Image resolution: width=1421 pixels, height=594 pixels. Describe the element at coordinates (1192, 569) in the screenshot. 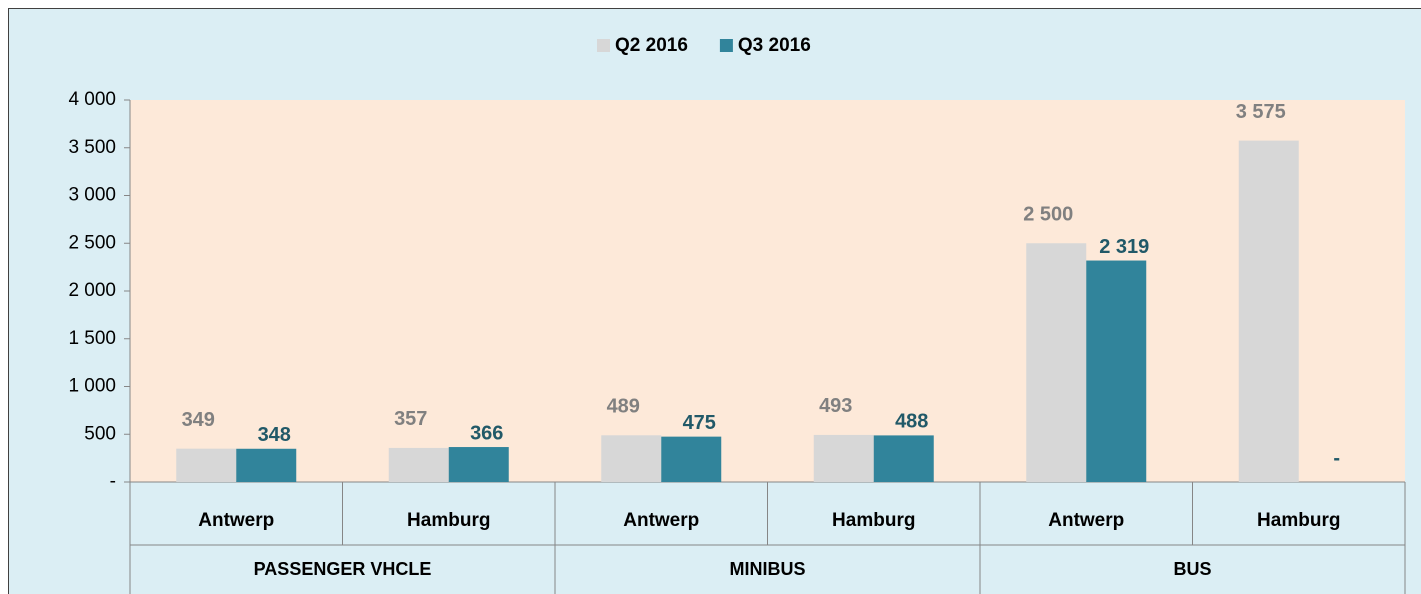

I see `group-label: BUS` at that location.